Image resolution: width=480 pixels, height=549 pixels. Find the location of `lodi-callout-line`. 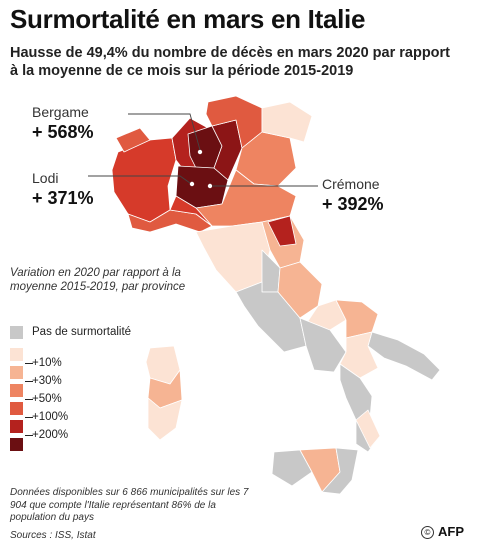

lodi-callout-line is located at coordinates (139, 179).